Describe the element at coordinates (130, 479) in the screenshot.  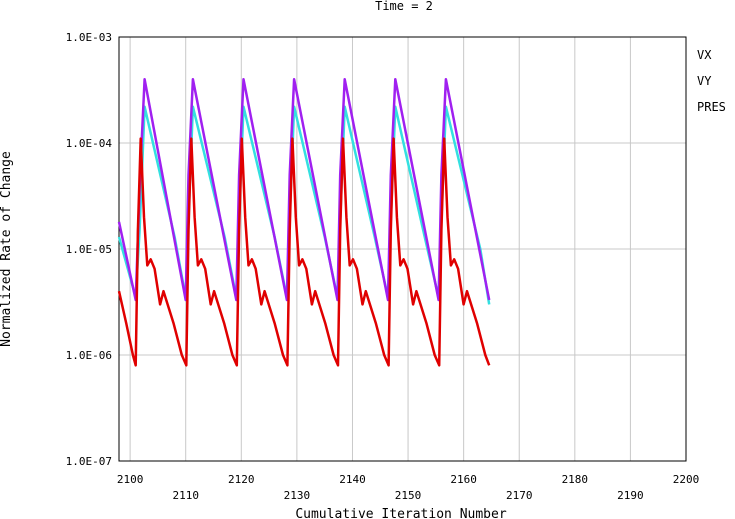
I see `x-tick-label: 2100` at that location.